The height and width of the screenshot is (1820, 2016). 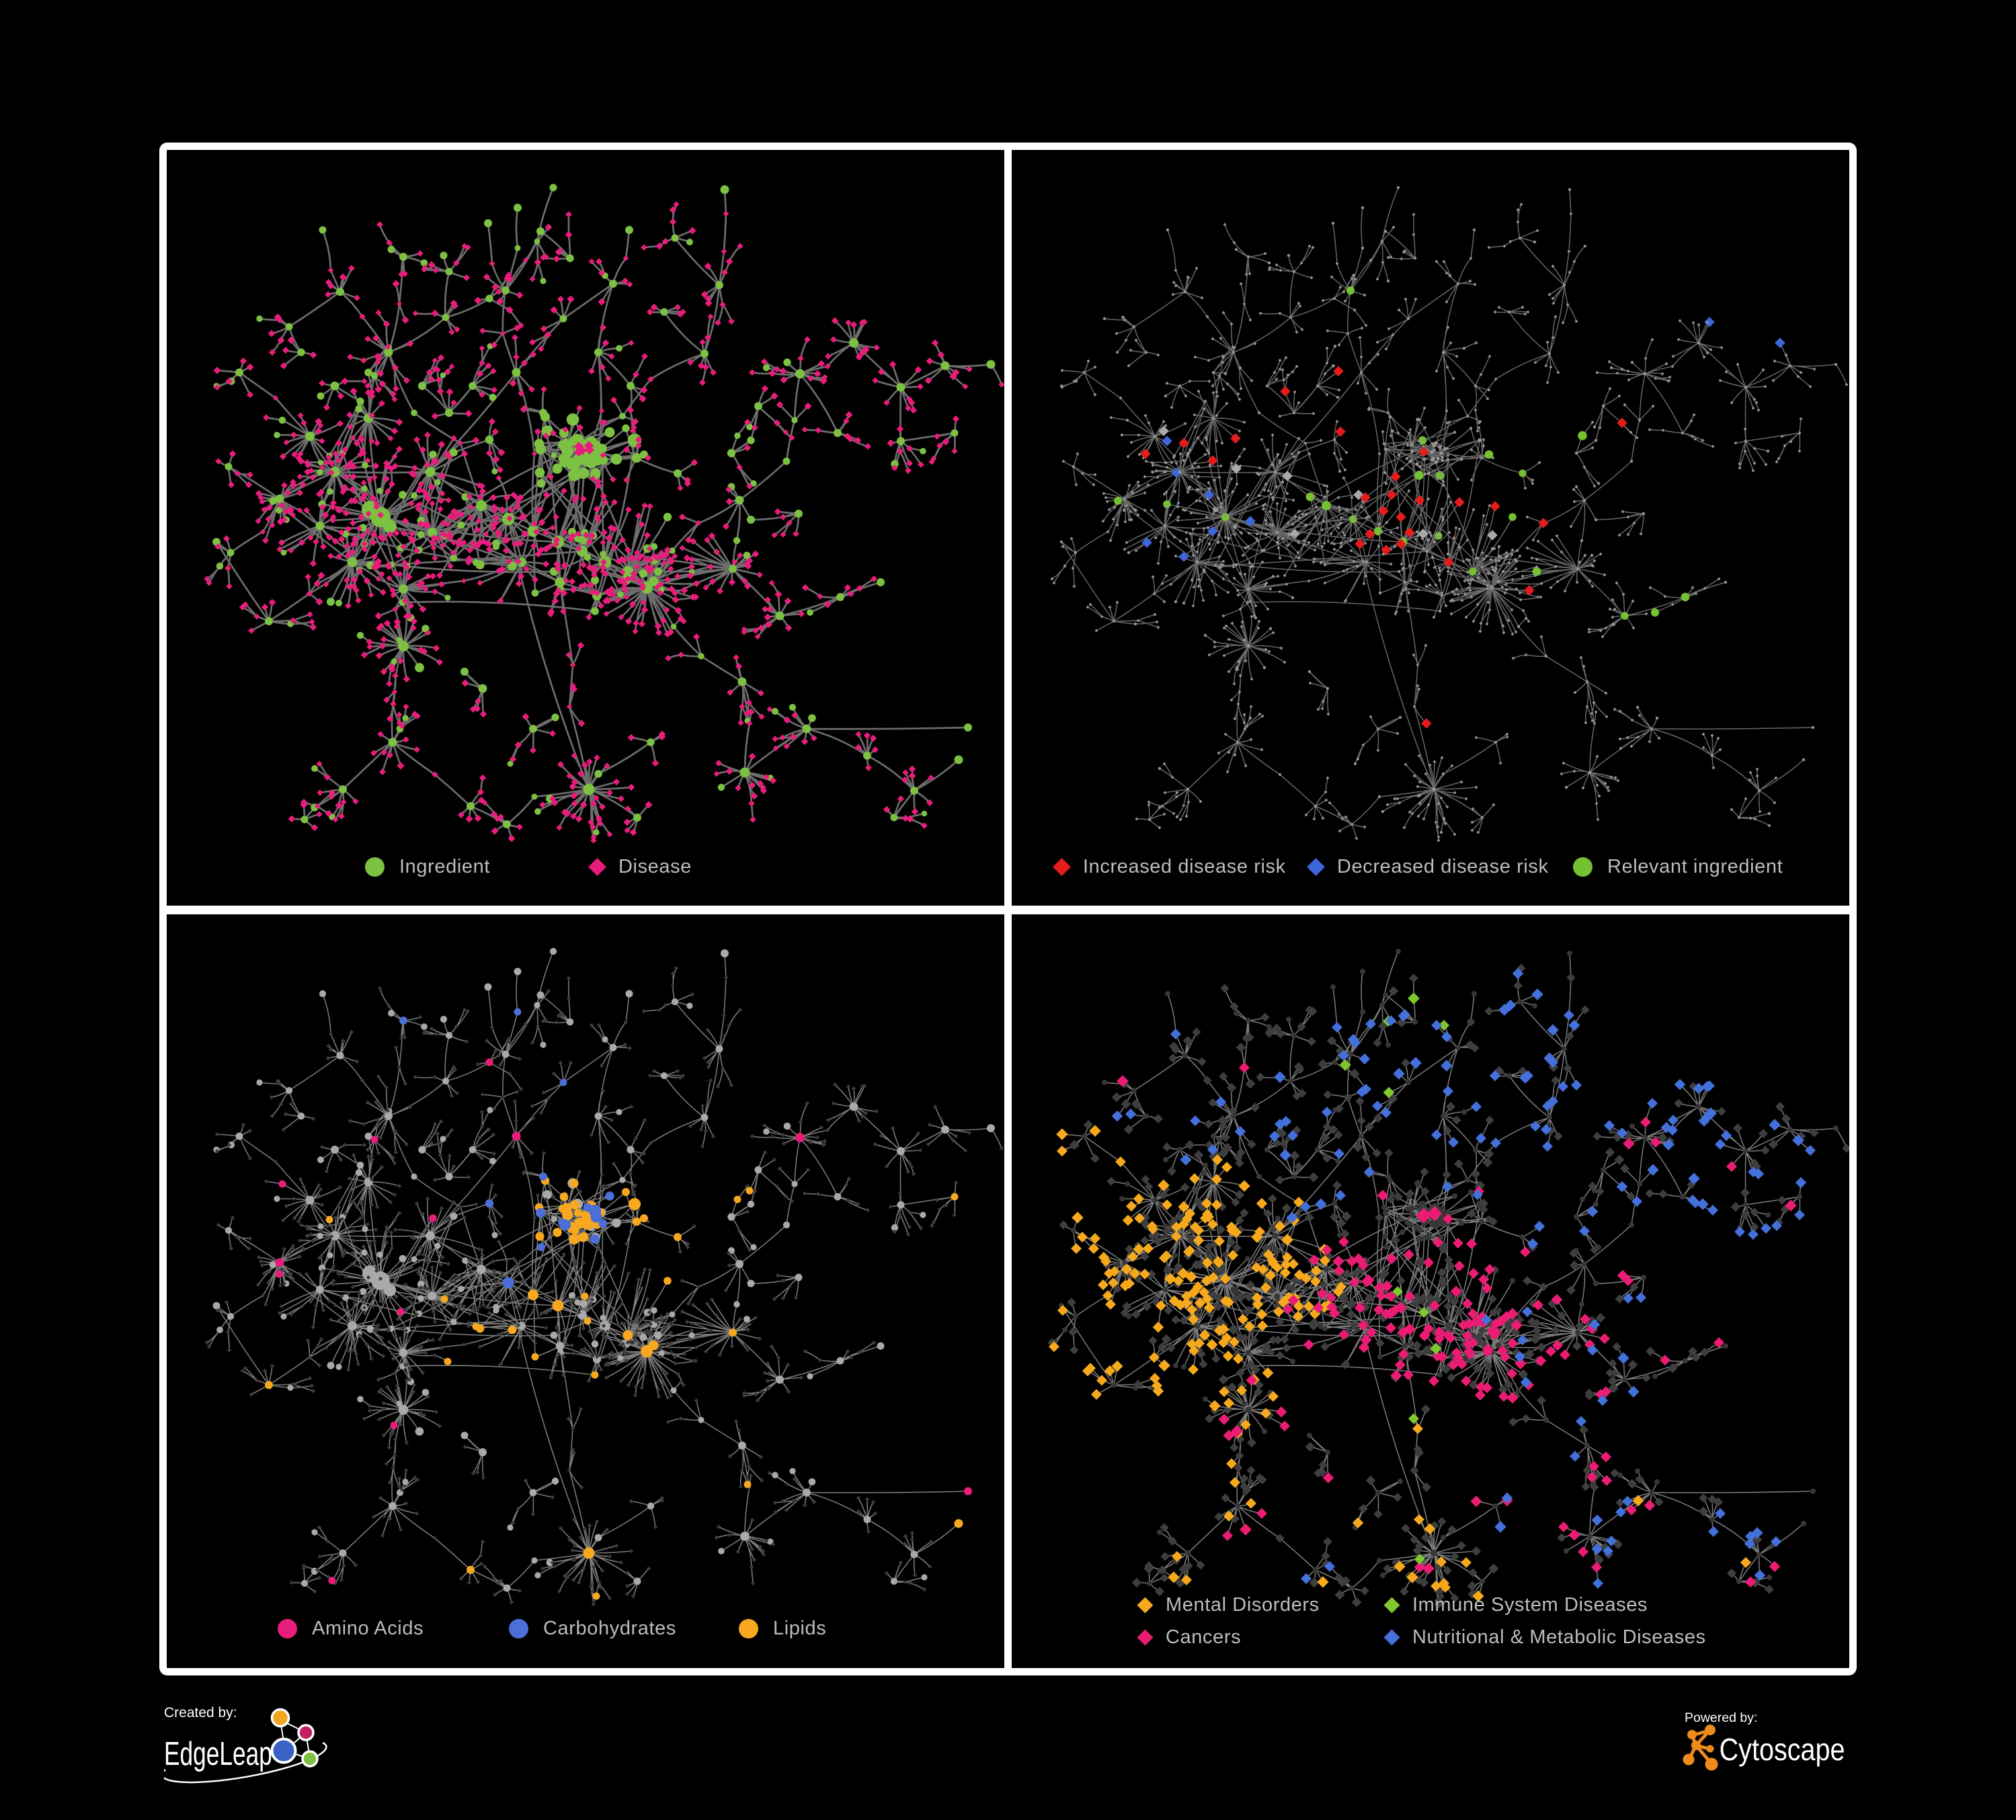 I want to click on svg-text: Powered by:, so click(x=1721, y=1717).